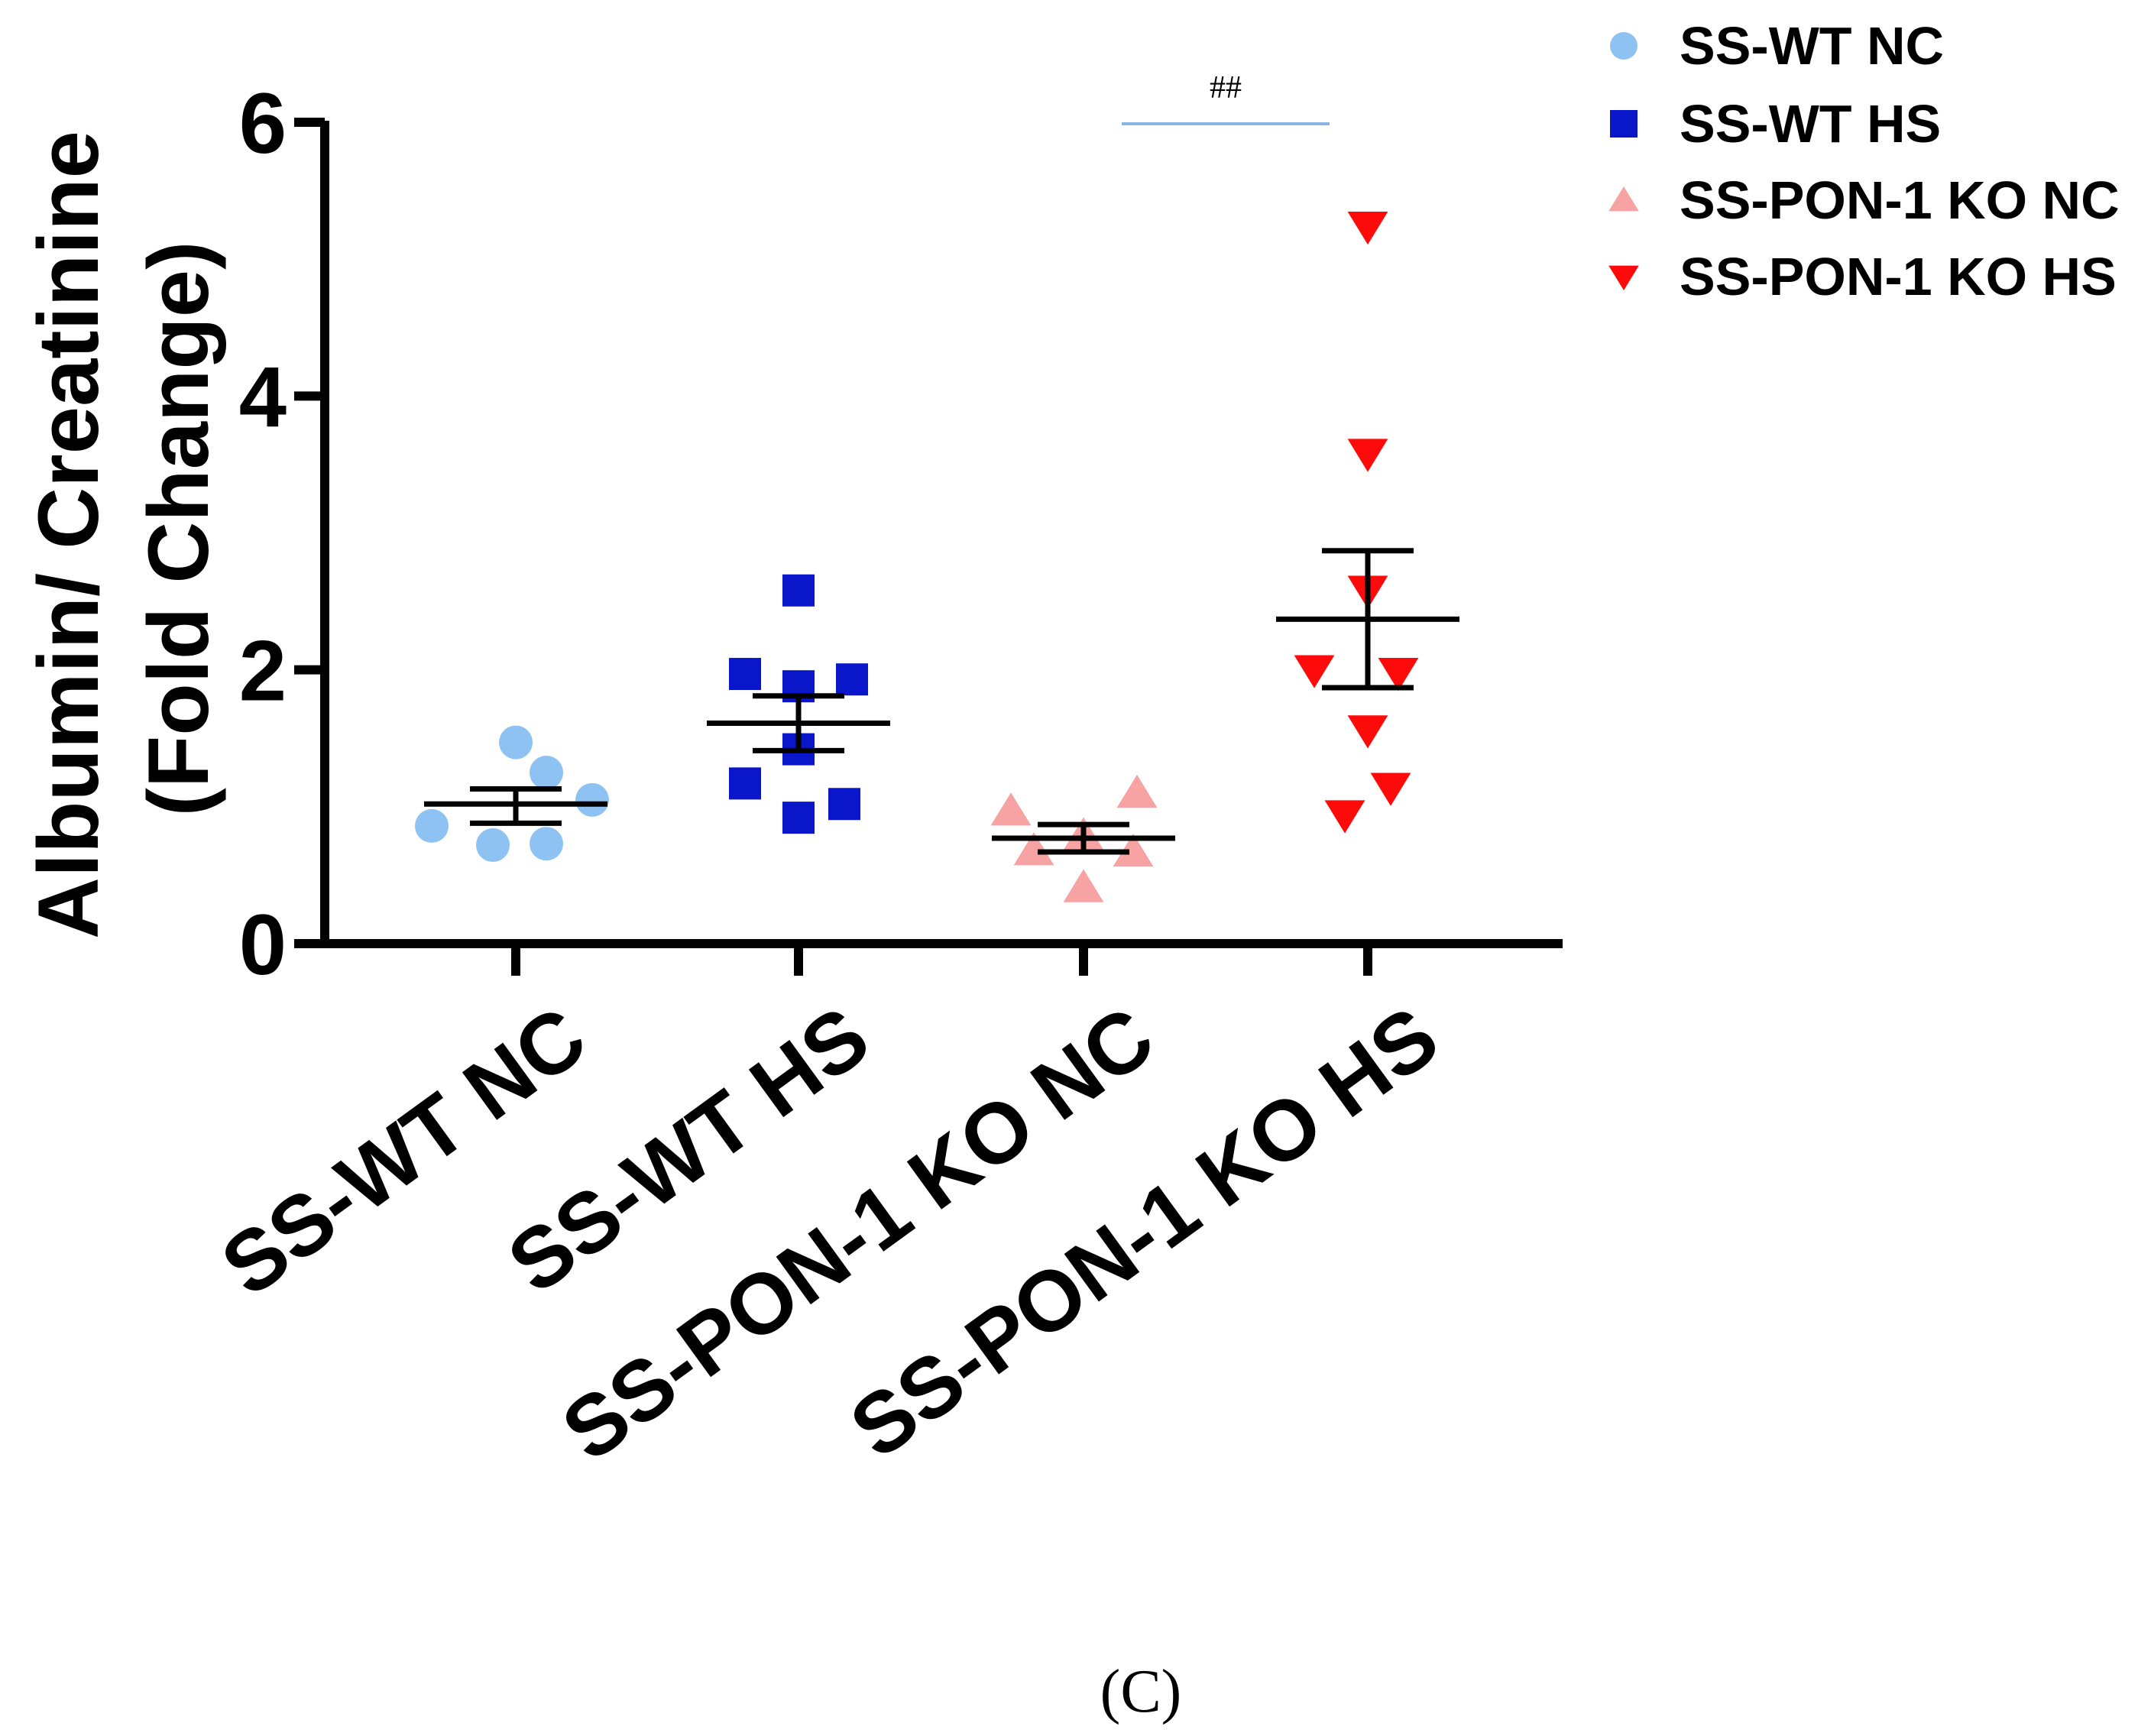  I want to click on y-tick-label: 2, so click(263, 671).